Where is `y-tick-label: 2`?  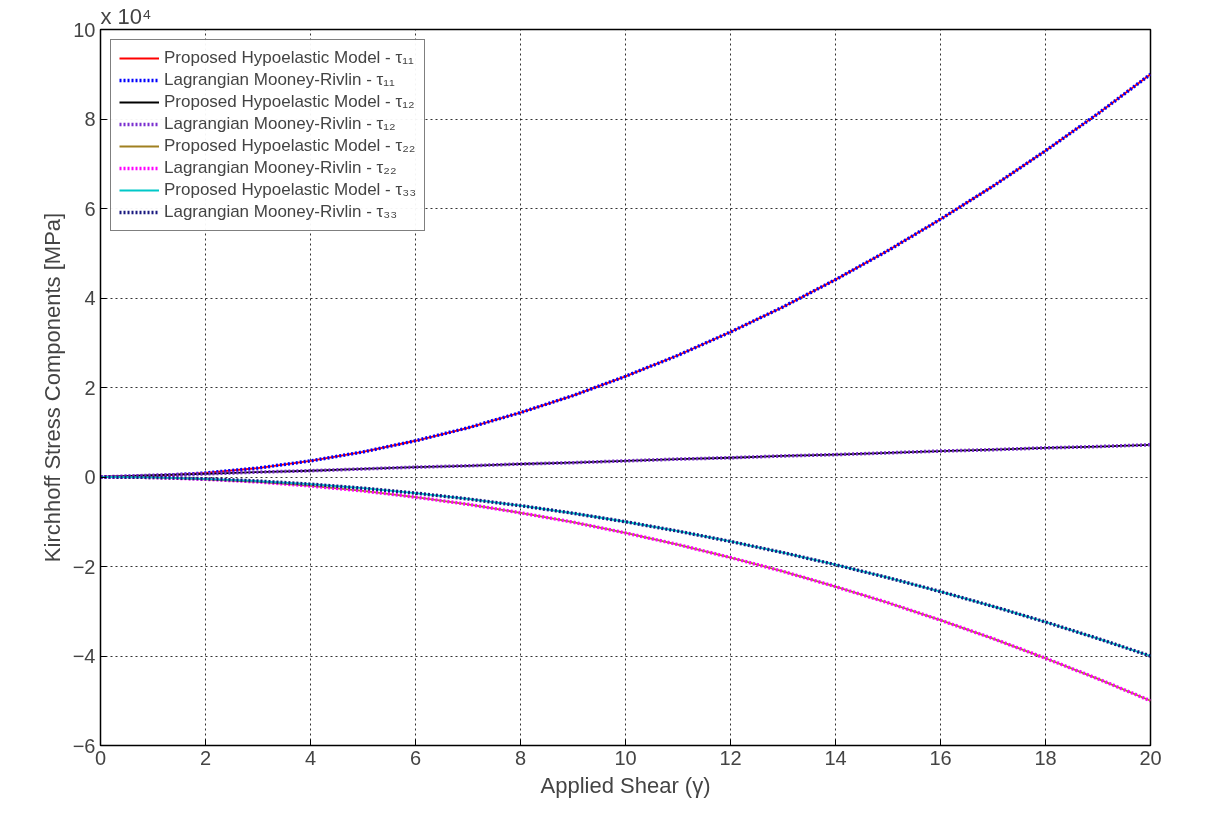
y-tick-label: 2 is located at coordinates (90, 387).